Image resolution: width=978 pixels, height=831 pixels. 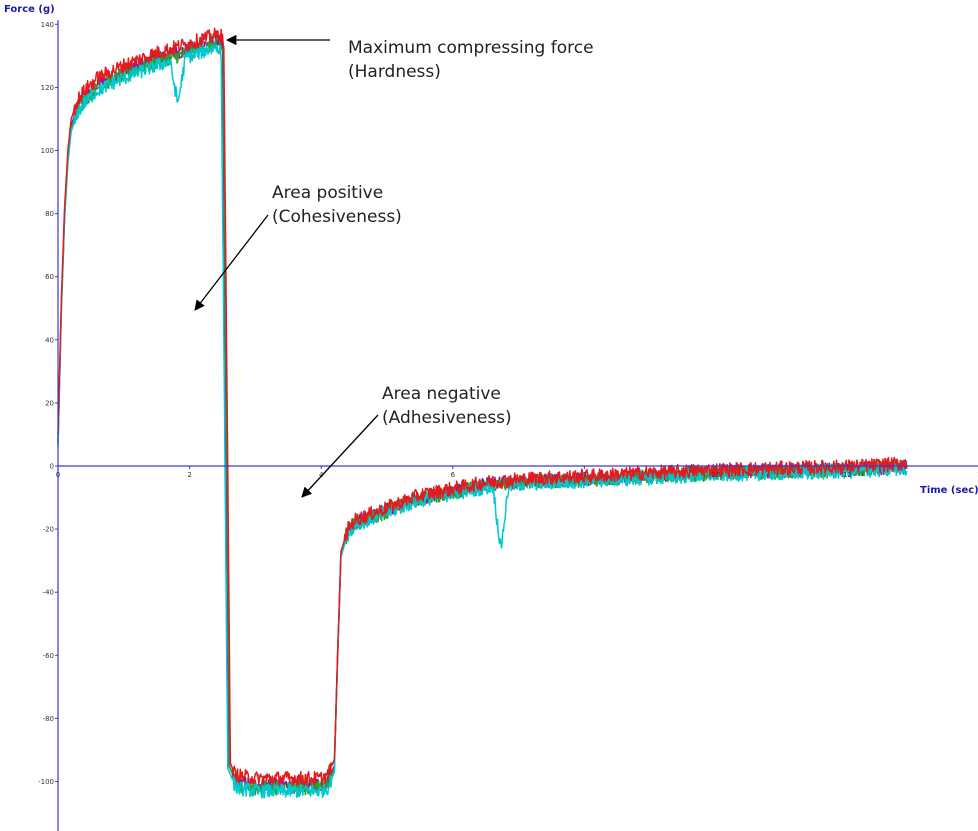 I want to click on annotation-text: Maximum compressing force, so click(x=471, y=48).